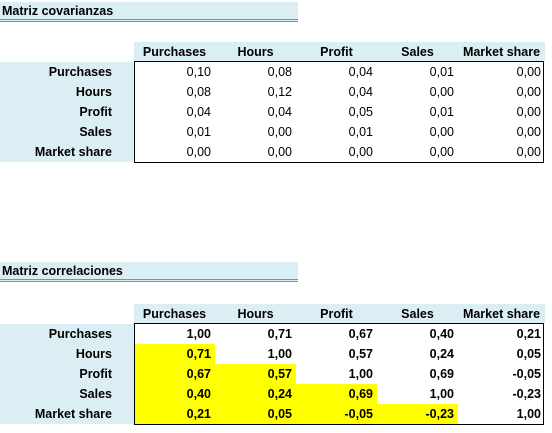 The width and height of the screenshot is (552, 433). I want to click on corr-corner-cell, so click(67, 314).